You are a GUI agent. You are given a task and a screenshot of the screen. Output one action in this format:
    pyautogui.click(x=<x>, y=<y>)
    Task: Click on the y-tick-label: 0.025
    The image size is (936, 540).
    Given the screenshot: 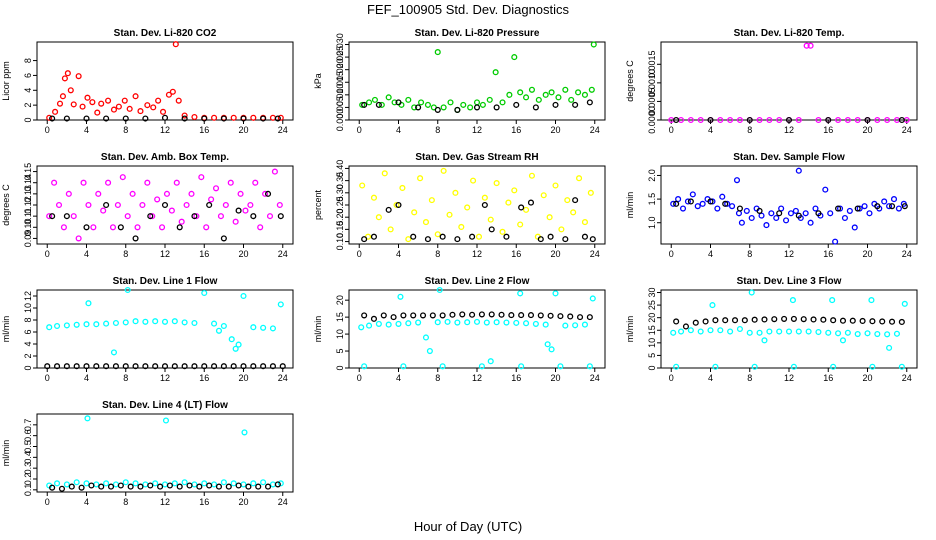 What is the action you would take?
    pyautogui.click(x=340, y=57)
    